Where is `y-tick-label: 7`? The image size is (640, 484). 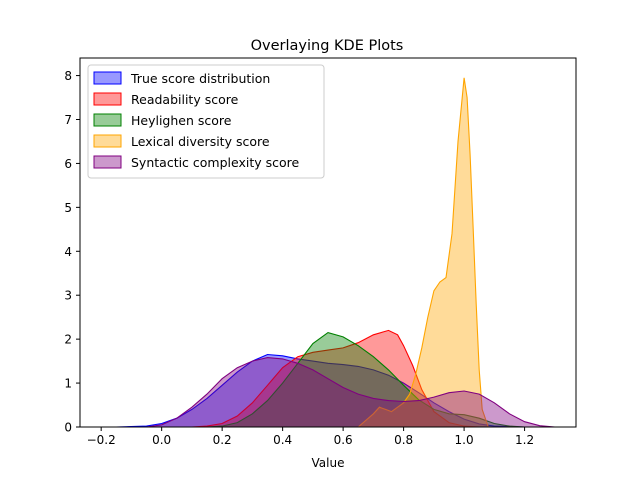
y-tick-label: 7 is located at coordinates (68, 120).